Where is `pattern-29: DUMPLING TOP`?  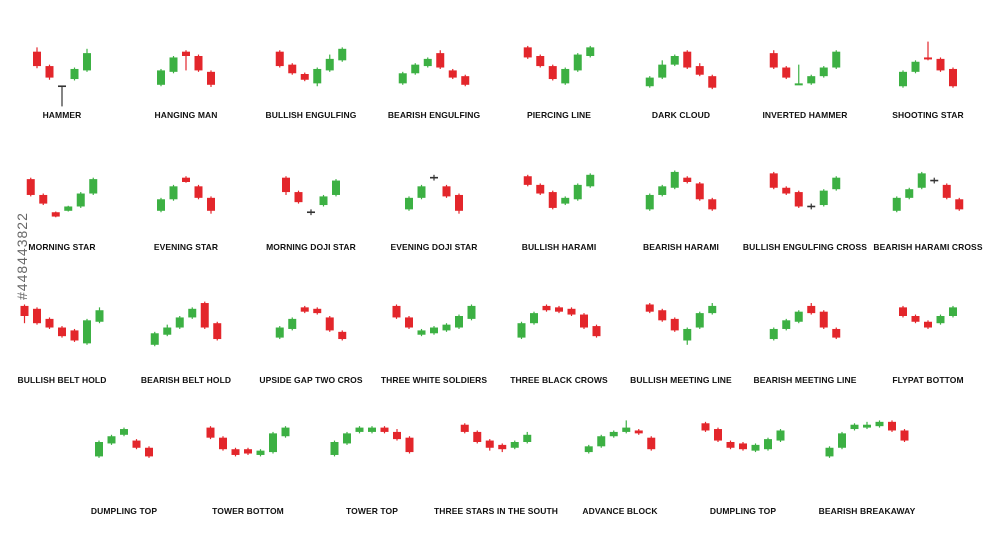
pattern-29: DUMPLING TOP is located at coordinates (743, 468).